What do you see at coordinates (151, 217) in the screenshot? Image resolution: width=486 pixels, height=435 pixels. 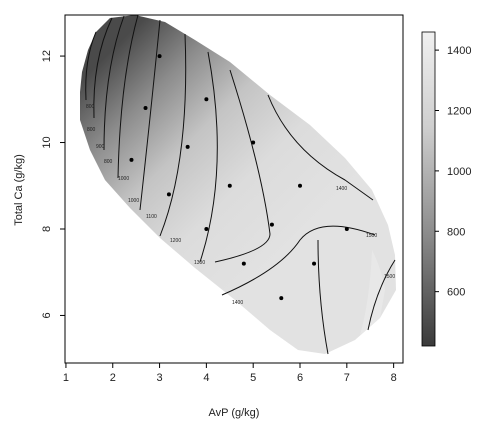 I see `contour-label: 1100` at bounding box center [151, 217].